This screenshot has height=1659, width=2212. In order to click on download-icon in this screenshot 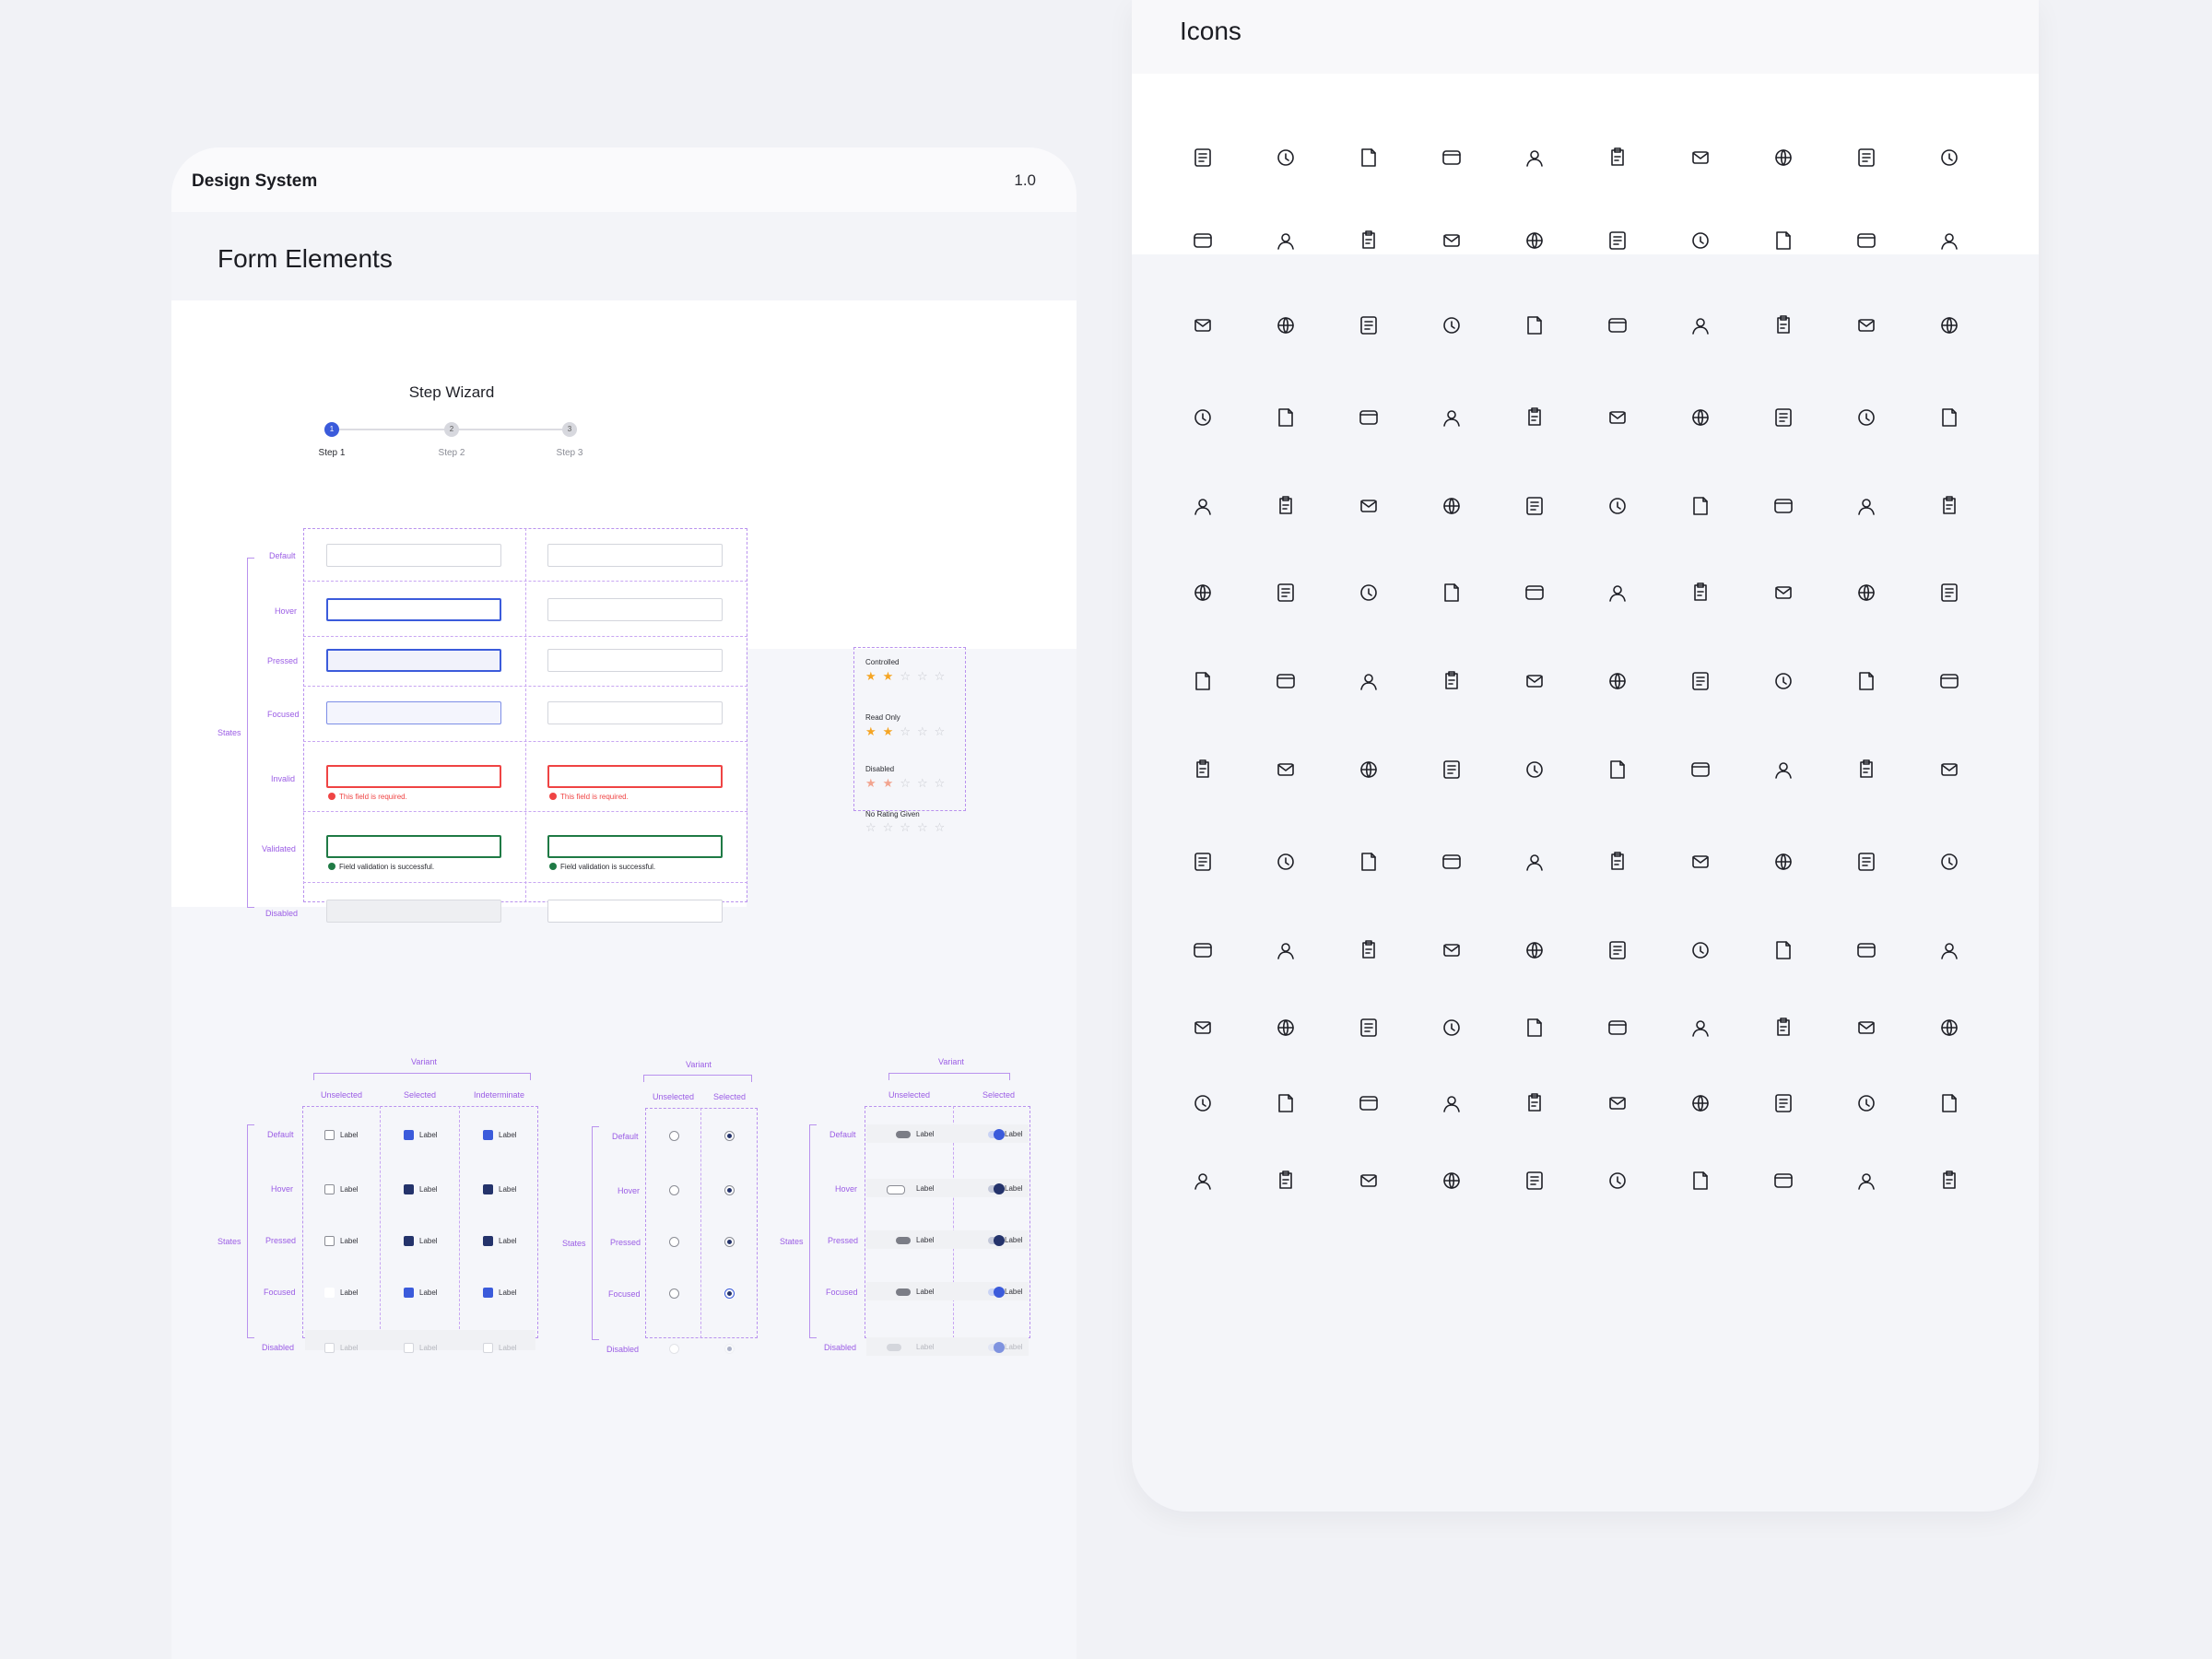, I will do `click(1203, 862)`.